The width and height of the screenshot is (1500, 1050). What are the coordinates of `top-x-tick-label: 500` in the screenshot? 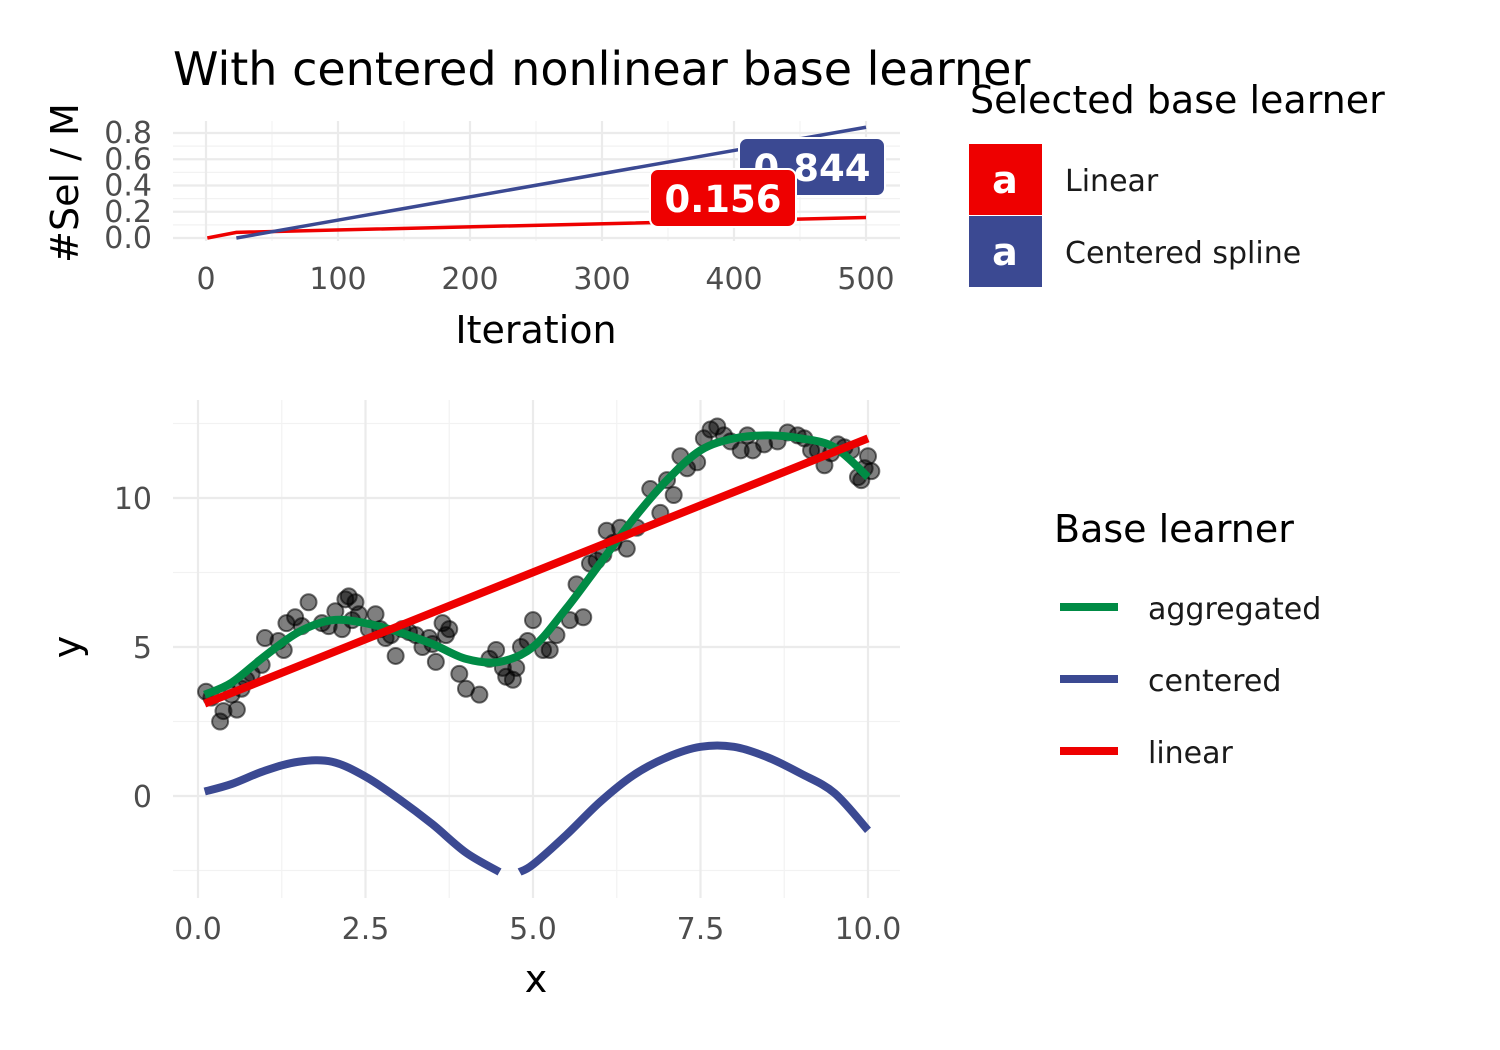 It's located at (865, 279).